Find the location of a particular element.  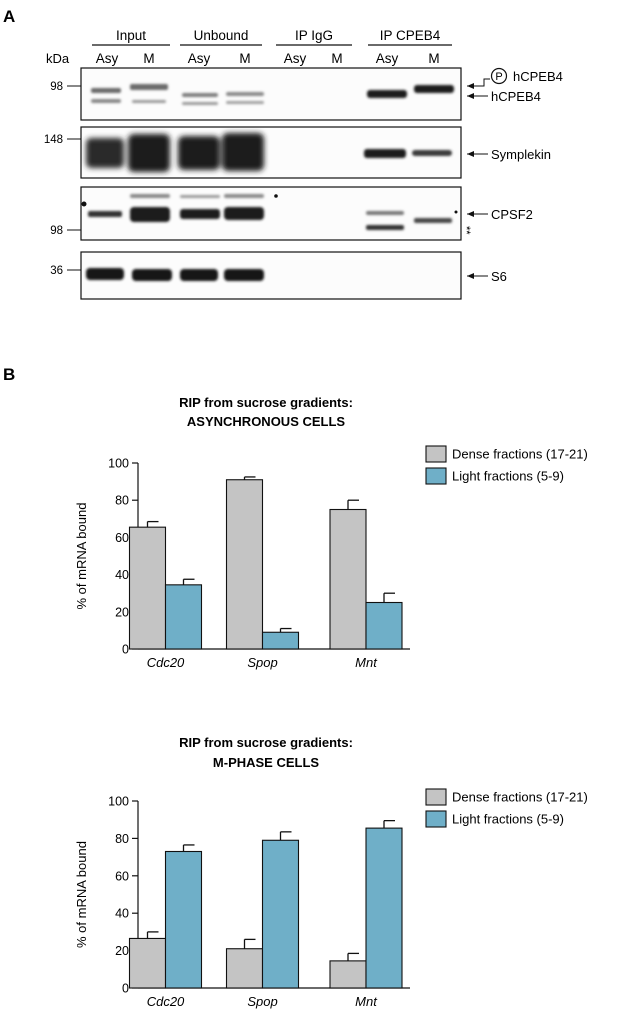

blot-symplekin: 148 Symplekin is located at coordinates (297, 152).